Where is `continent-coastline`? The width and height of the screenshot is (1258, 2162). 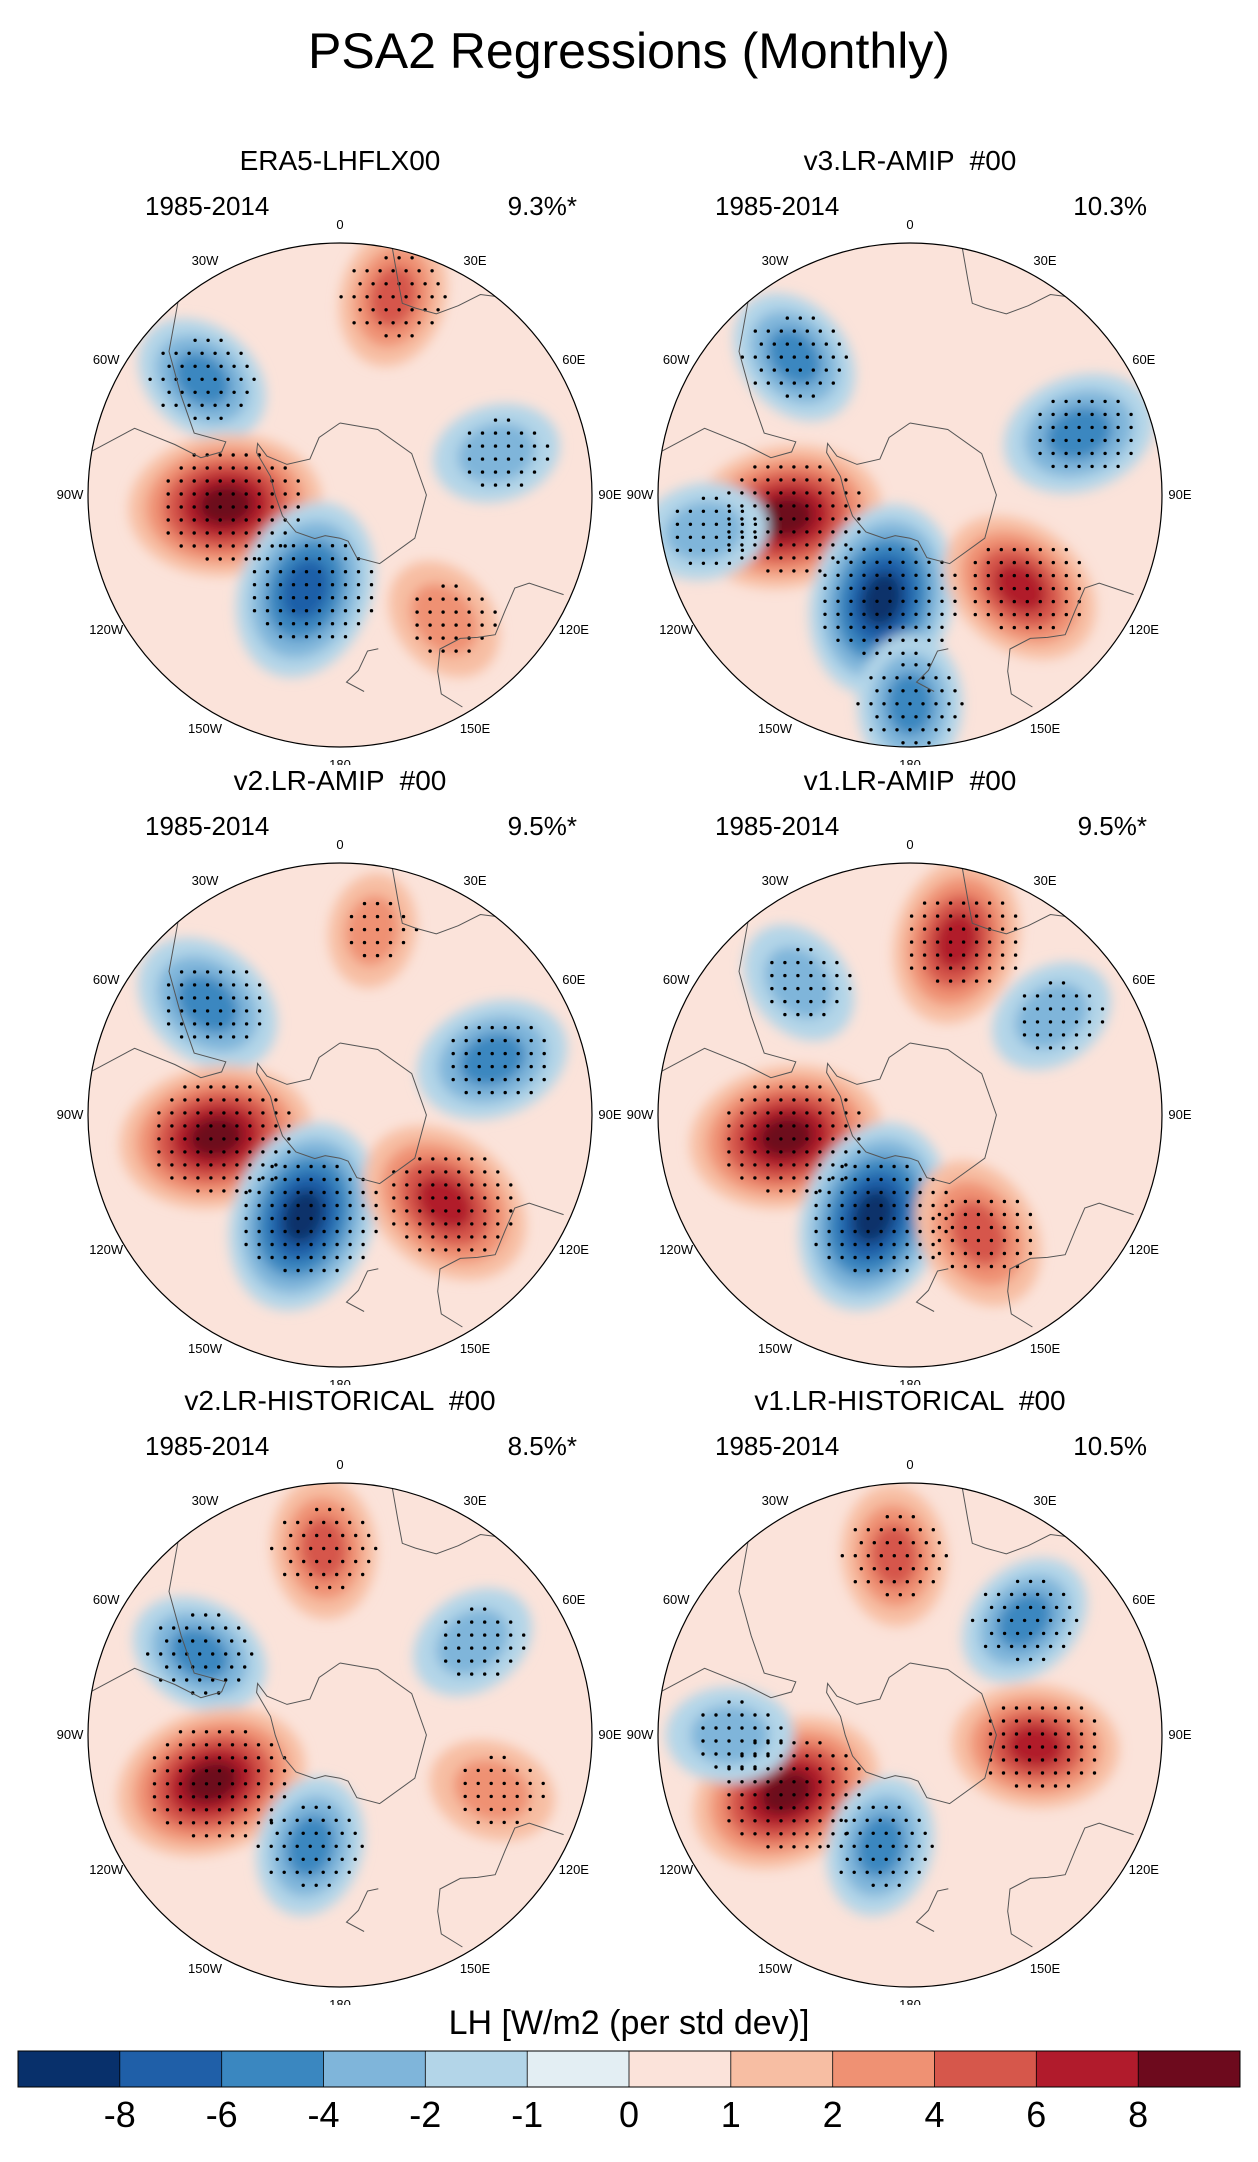
continent-coastline is located at coordinates (1070, 645).